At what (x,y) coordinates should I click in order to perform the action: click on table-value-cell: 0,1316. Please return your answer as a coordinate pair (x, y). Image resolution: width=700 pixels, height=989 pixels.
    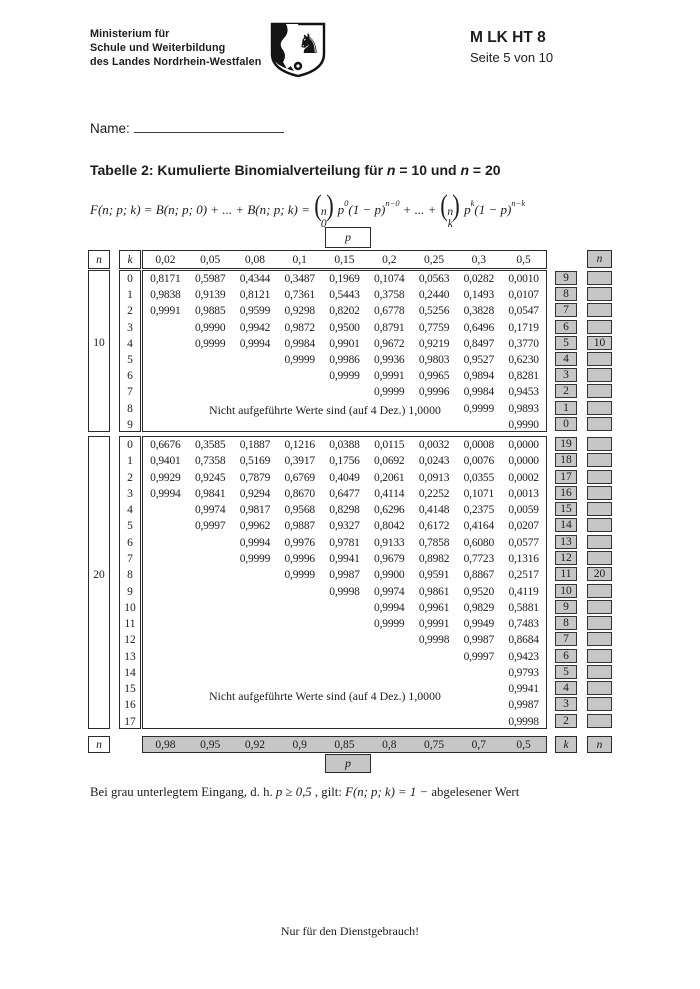
    Looking at the image, I should click on (523, 558).